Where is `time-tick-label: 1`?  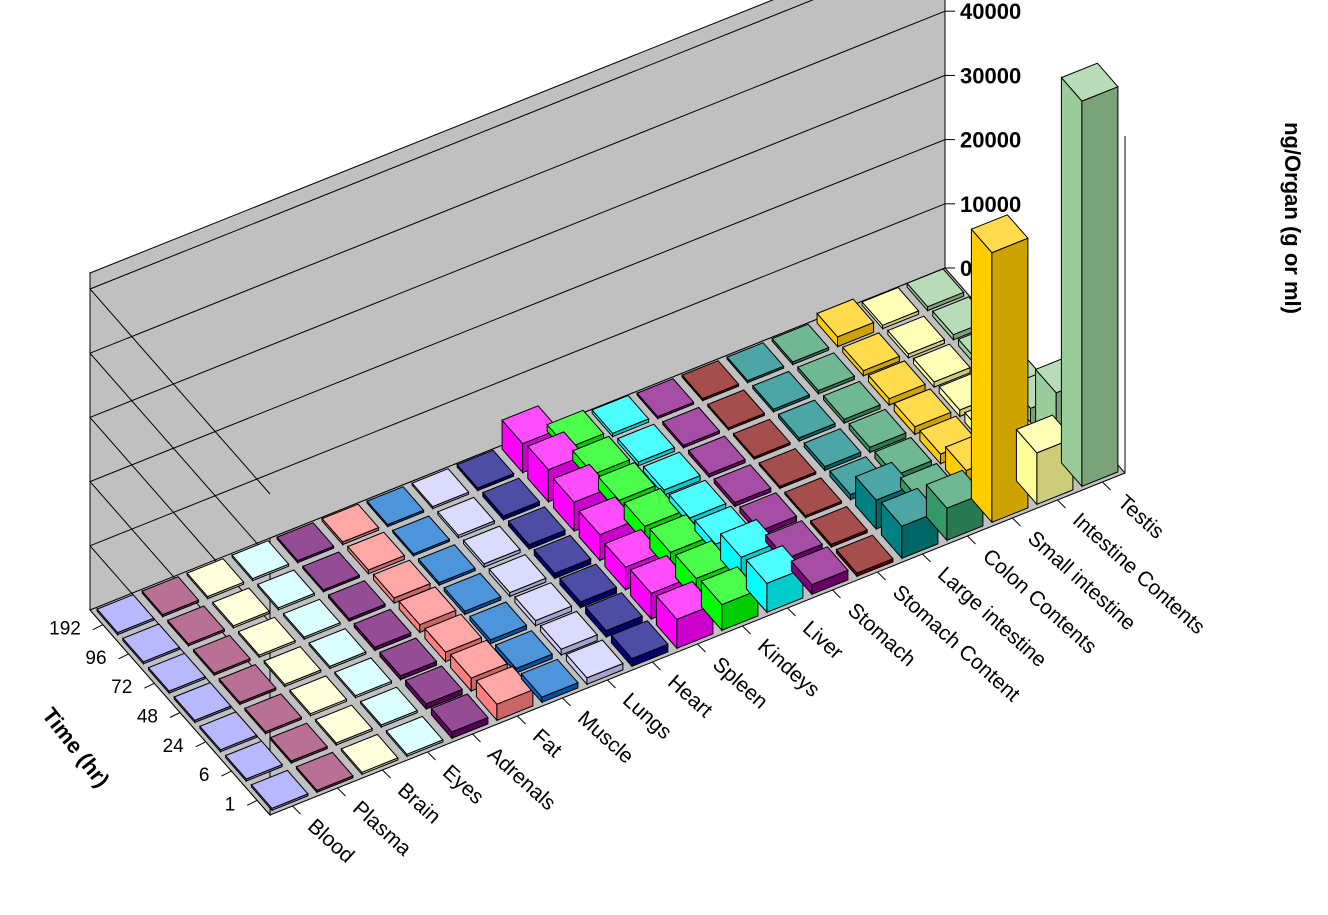 time-tick-label: 1 is located at coordinates (230, 804).